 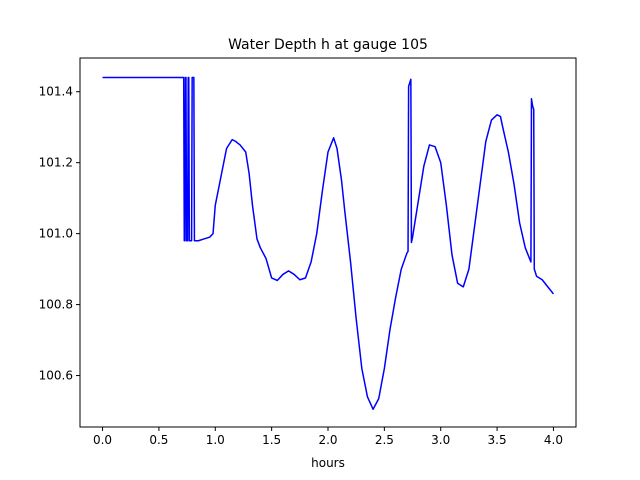 I want to click on x-tick-label: 1.0, so click(x=215, y=440).